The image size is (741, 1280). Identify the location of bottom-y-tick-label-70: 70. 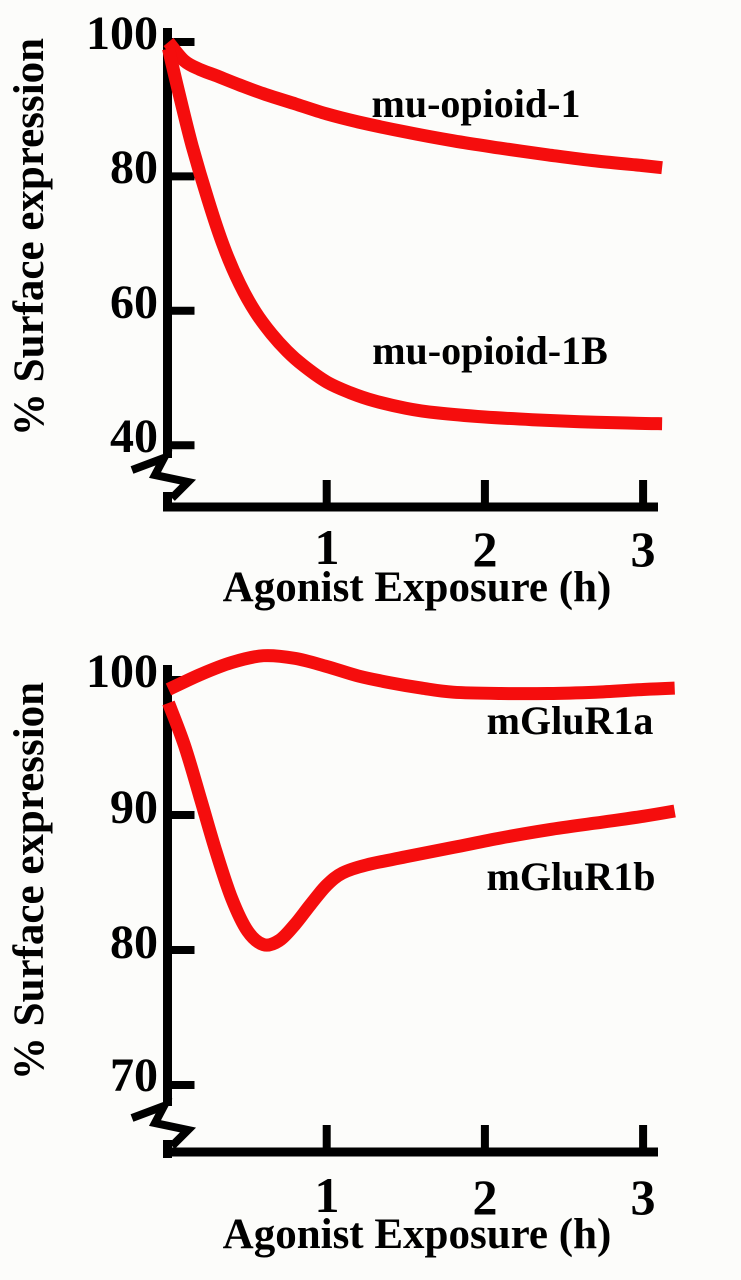
(134, 1075).